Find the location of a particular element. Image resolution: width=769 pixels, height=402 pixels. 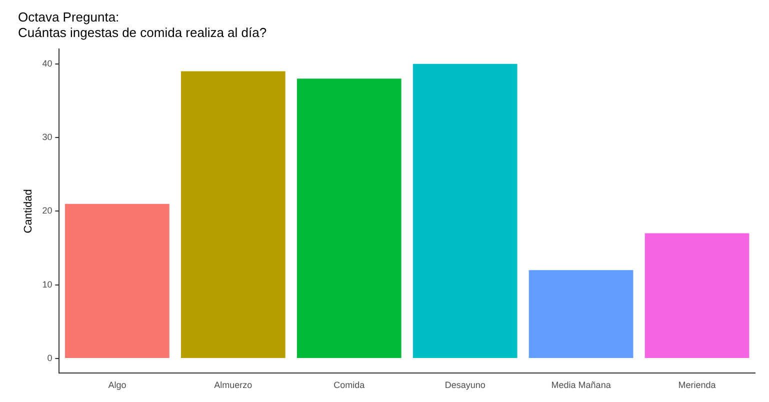

x-tick-label: Media Mañana is located at coordinates (581, 385).